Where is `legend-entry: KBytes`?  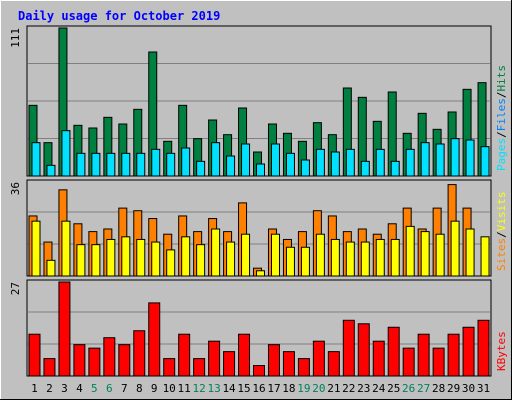
legend-entry: KBytes is located at coordinates (501, 351).